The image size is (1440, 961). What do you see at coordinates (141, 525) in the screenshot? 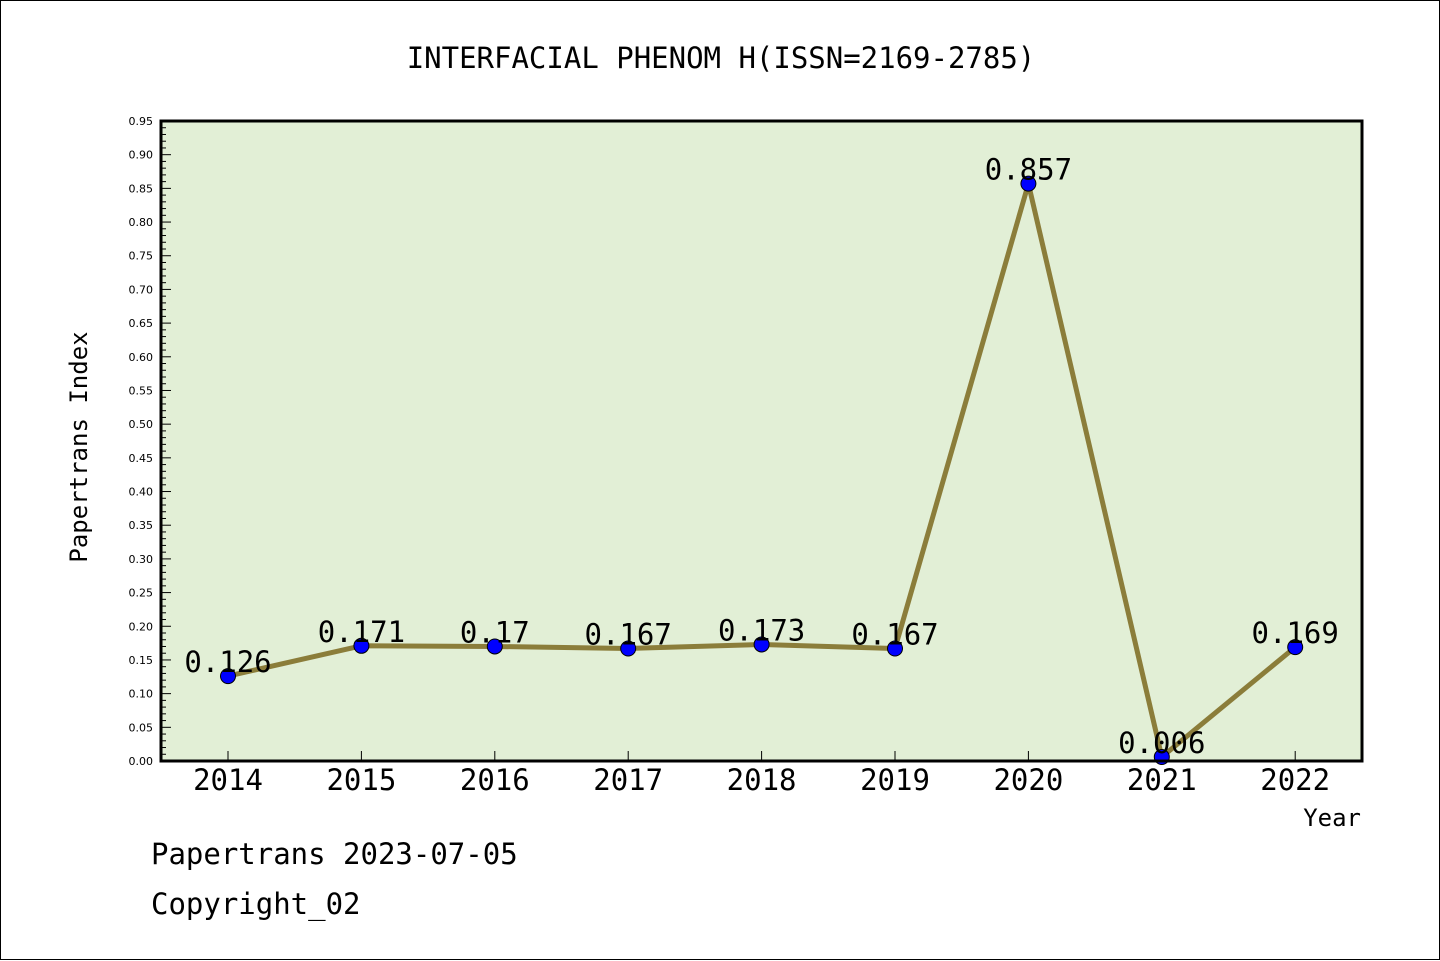
I see `y-tick-label: 0.35` at bounding box center [141, 525].